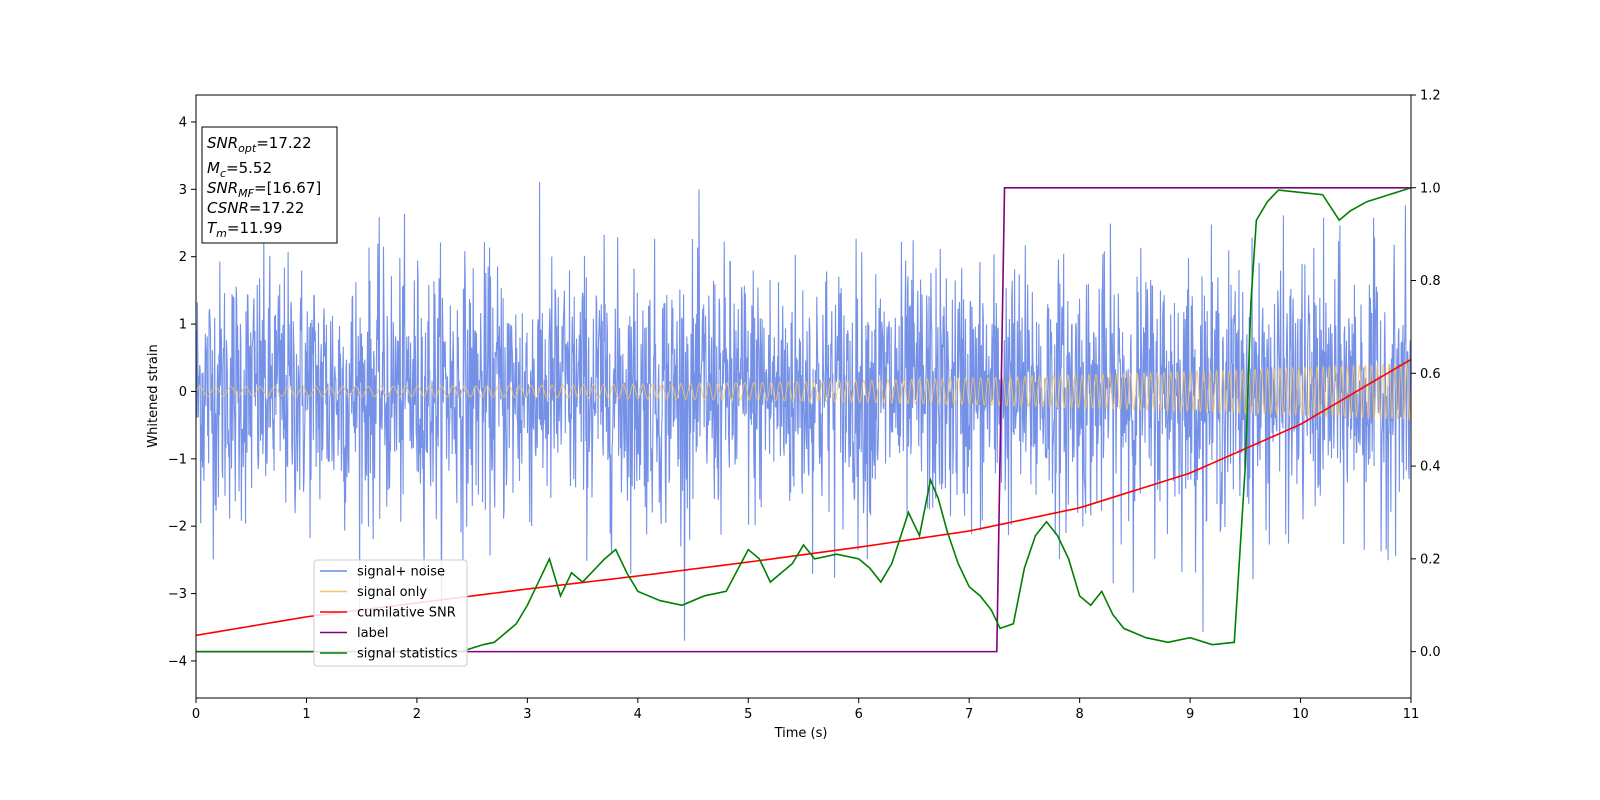 The height and width of the screenshot is (800, 1600). I want to click on stat-mc: Mc=5.52, so click(239, 169).